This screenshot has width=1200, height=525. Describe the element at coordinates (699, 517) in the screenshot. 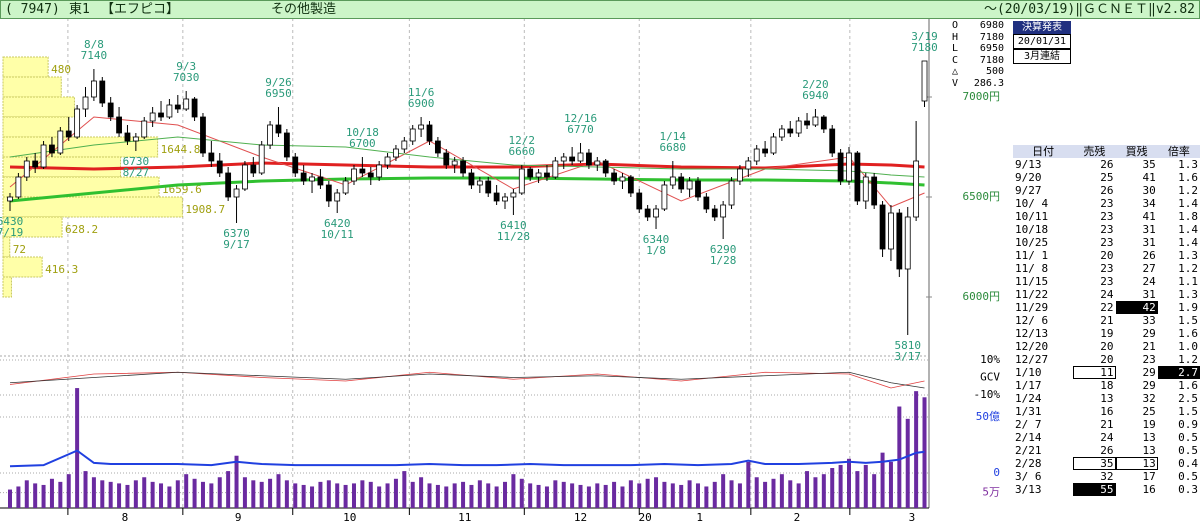

I see `x-tick-label: 1` at that location.